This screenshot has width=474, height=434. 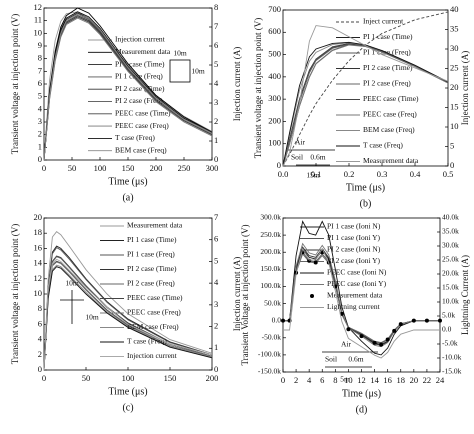 What do you see at coordinates (447, 329) in the screenshot?
I see `y2-tick-label: 0.0` at bounding box center [447, 329].